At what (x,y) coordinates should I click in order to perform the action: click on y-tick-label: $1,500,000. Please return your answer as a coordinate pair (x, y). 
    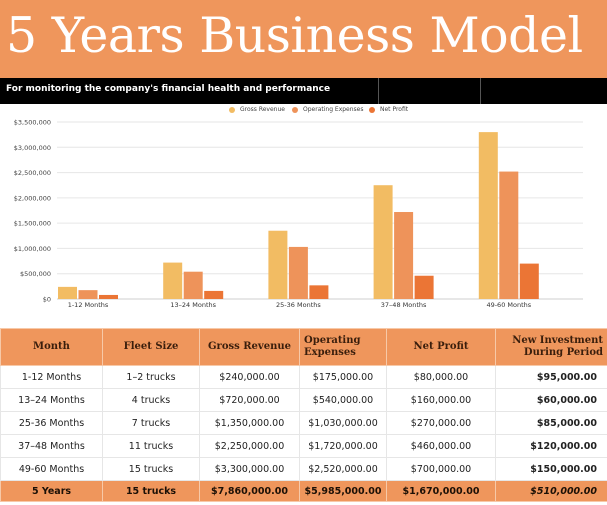
    Looking at the image, I should click on (32, 224).